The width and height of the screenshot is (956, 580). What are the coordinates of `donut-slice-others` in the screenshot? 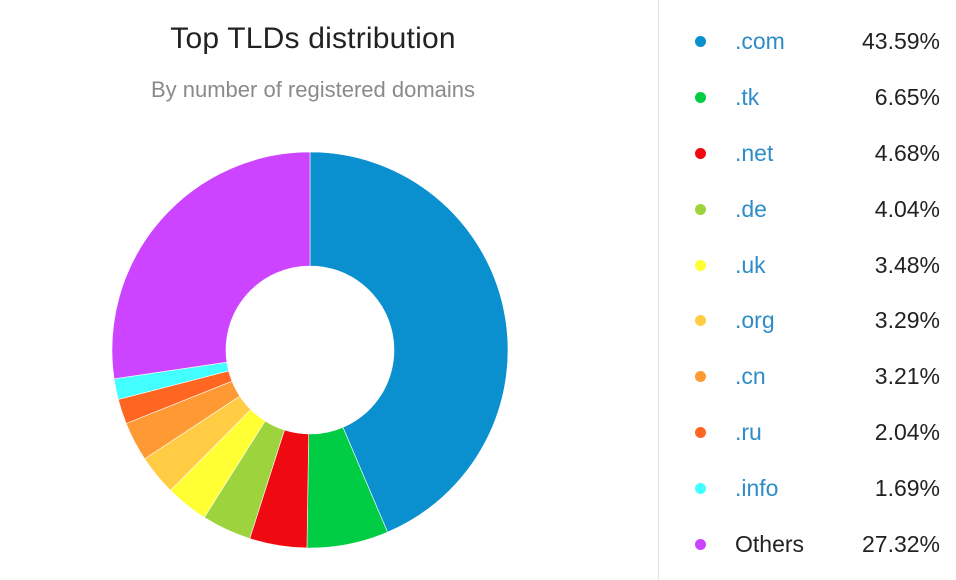 It's located at (211, 265).